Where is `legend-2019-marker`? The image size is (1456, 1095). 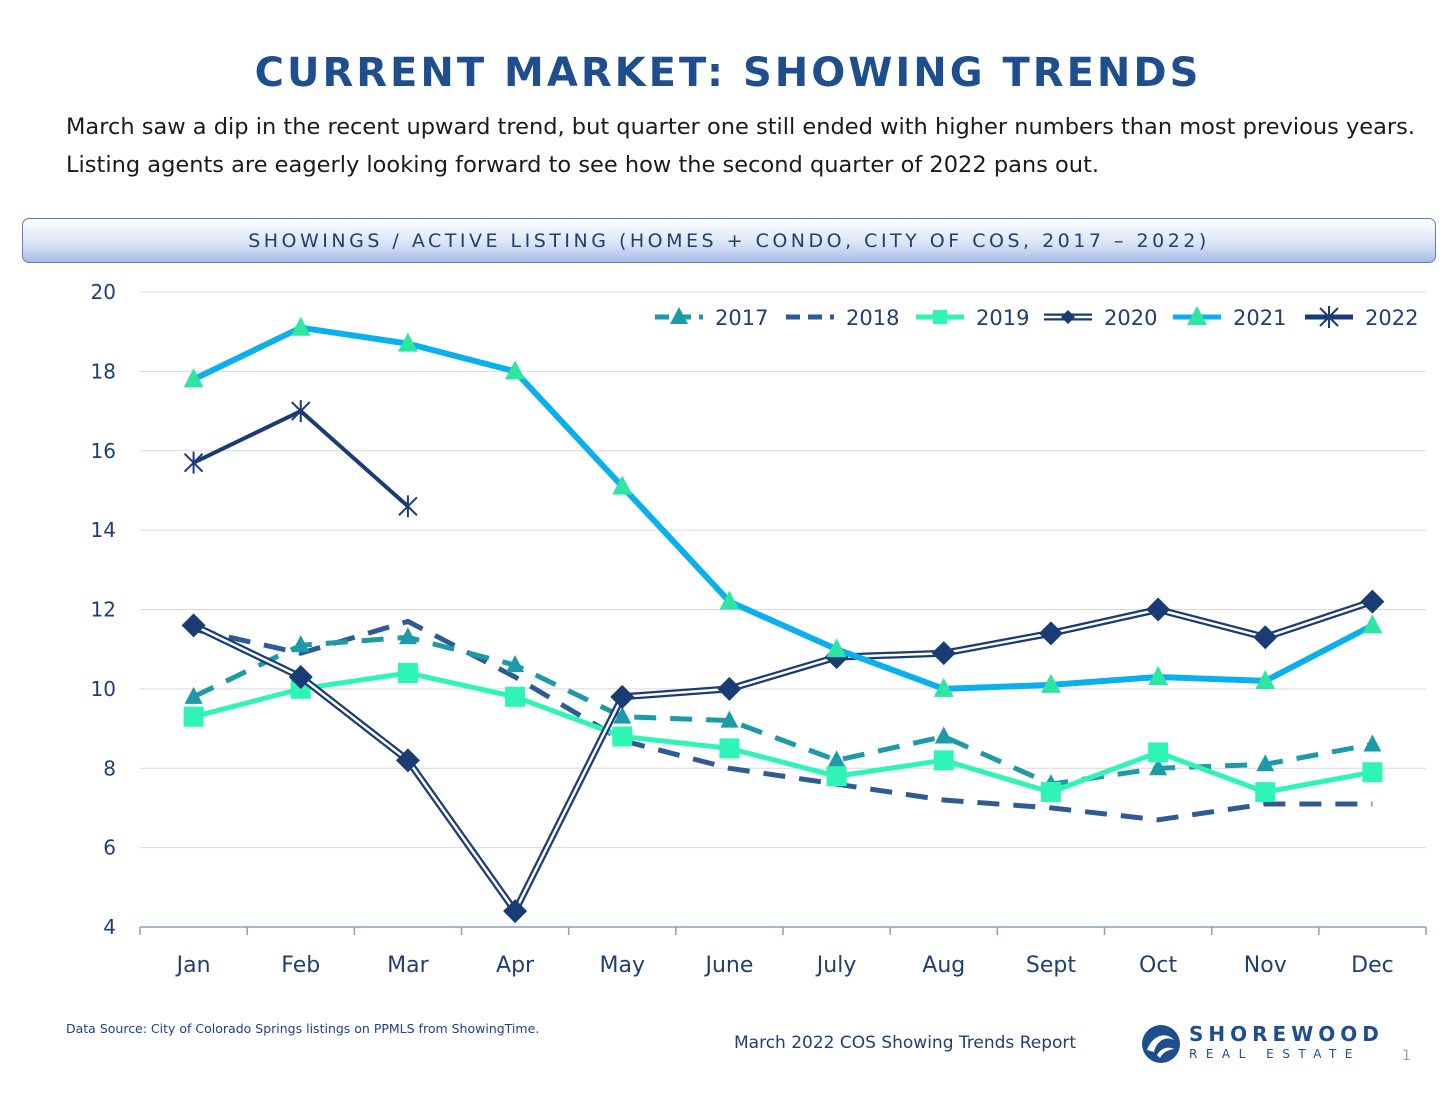
legend-2019-marker is located at coordinates (940, 317).